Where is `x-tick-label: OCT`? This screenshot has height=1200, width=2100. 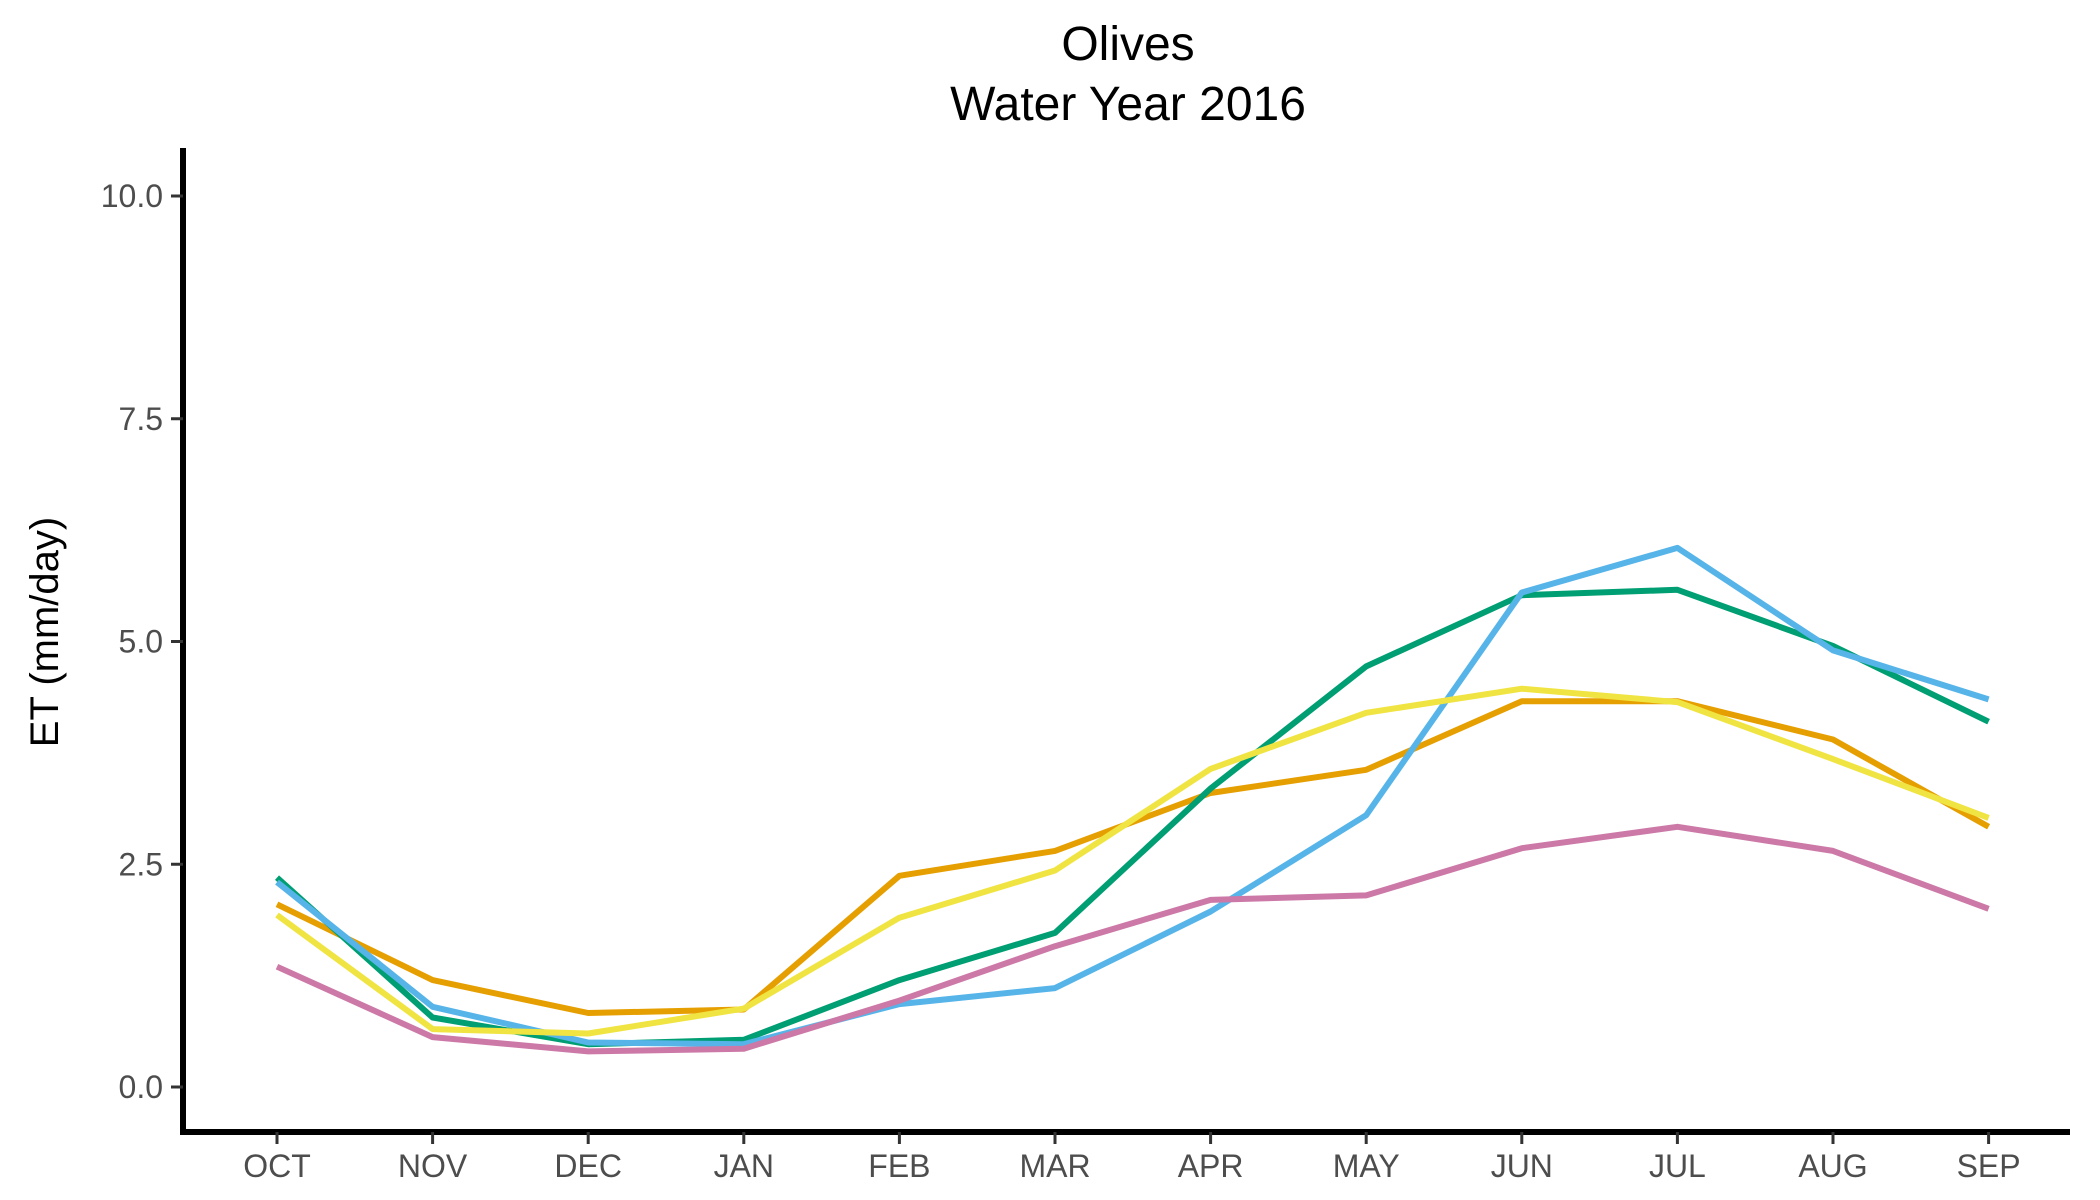
x-tick-label: OCT is located at coordinates (277, 1166).